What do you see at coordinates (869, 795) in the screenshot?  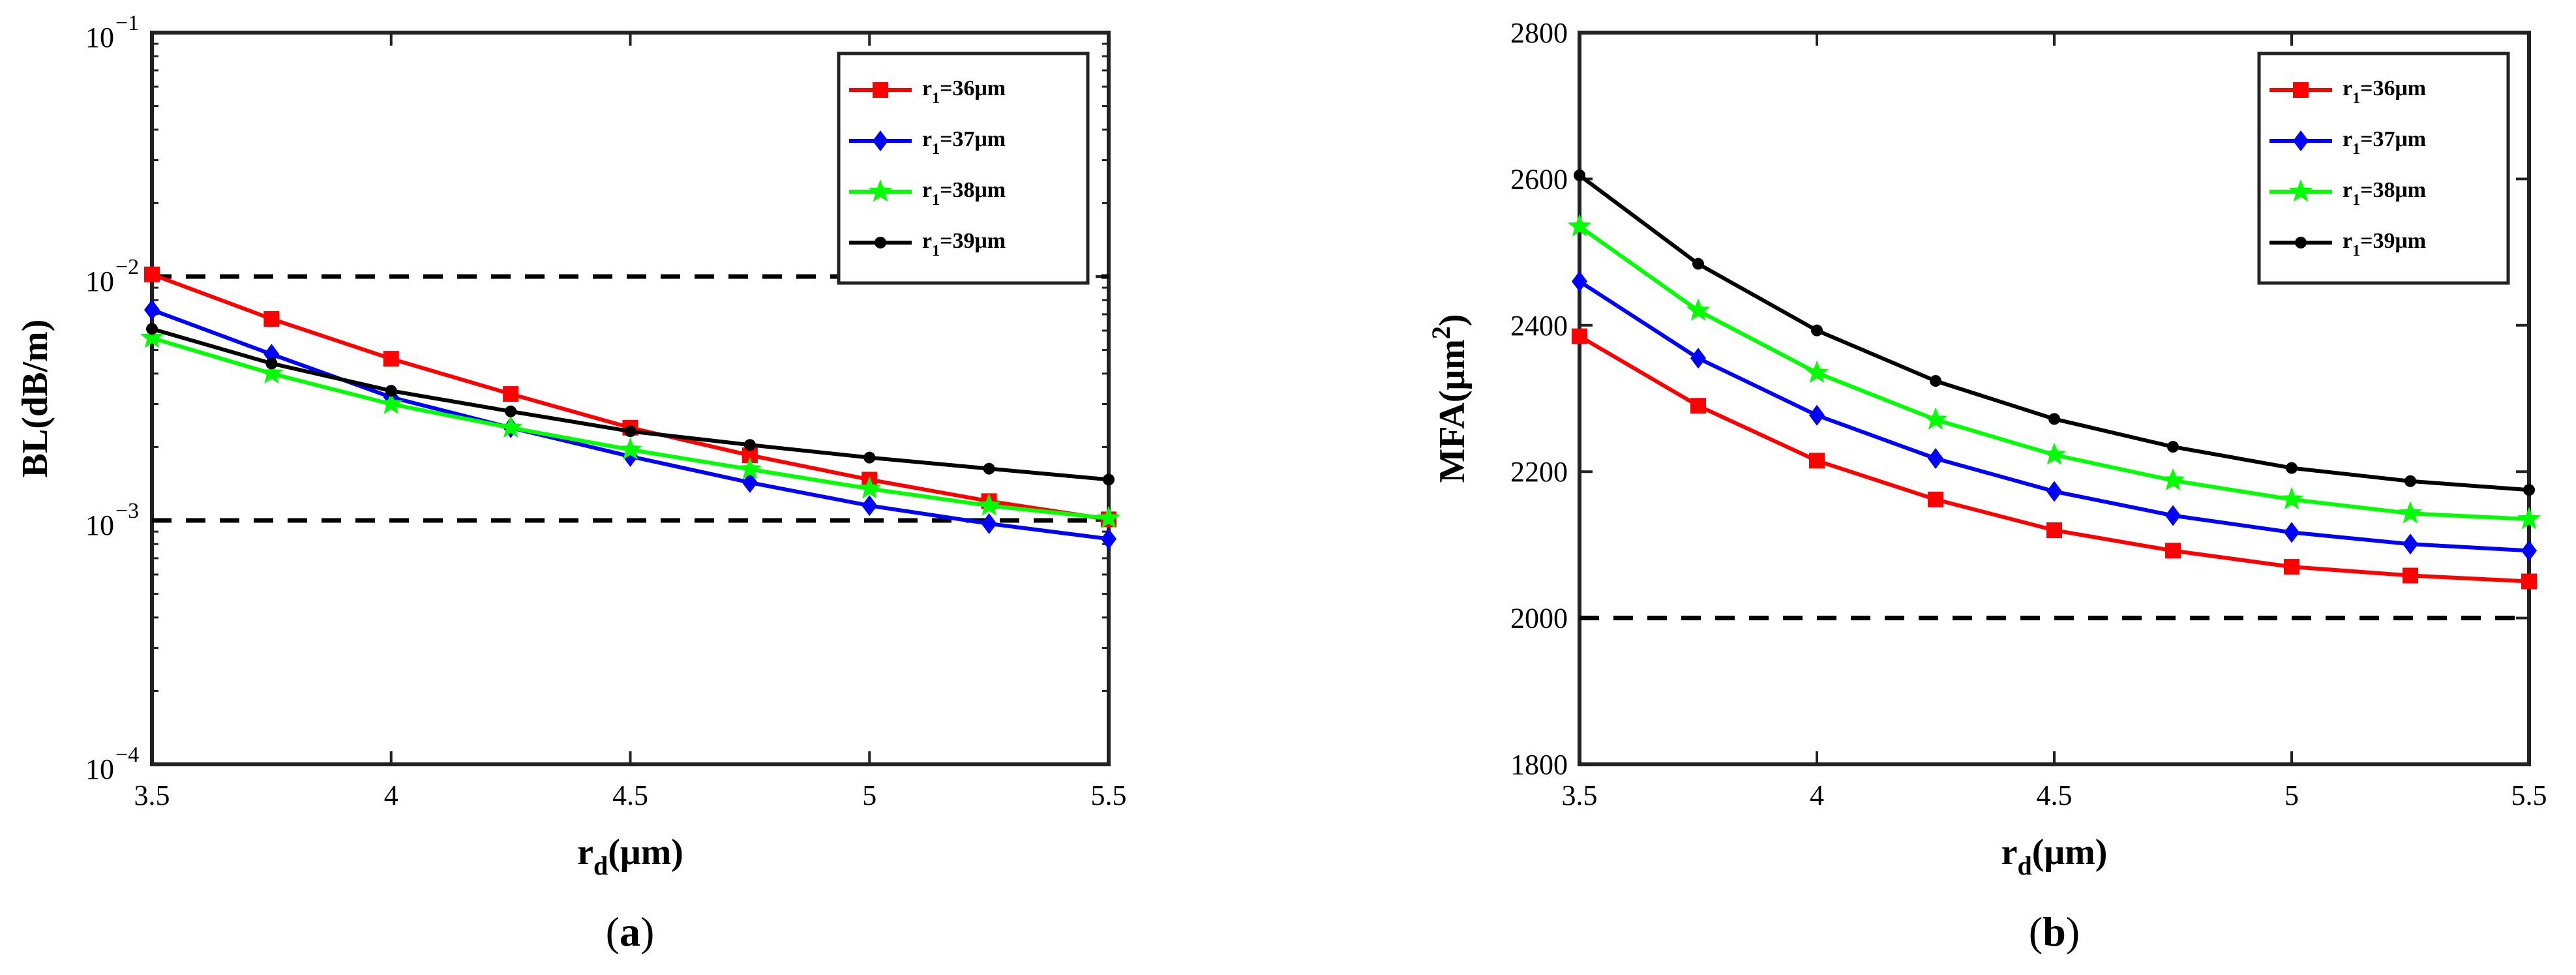 I see `x-tick-label: 5` at bounding box center [869, 795].